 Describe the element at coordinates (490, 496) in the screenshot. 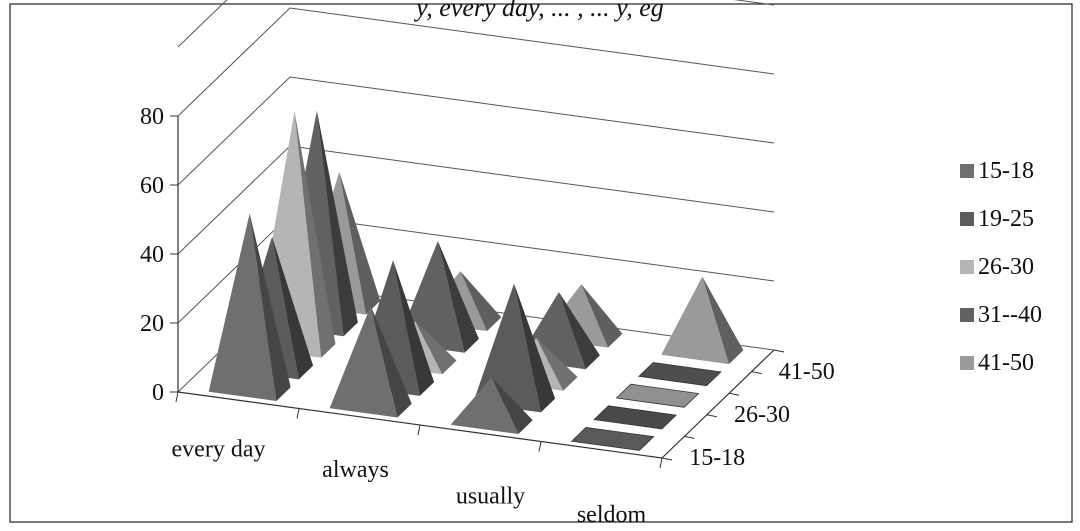

I see `x-category-label: usually` at that location.